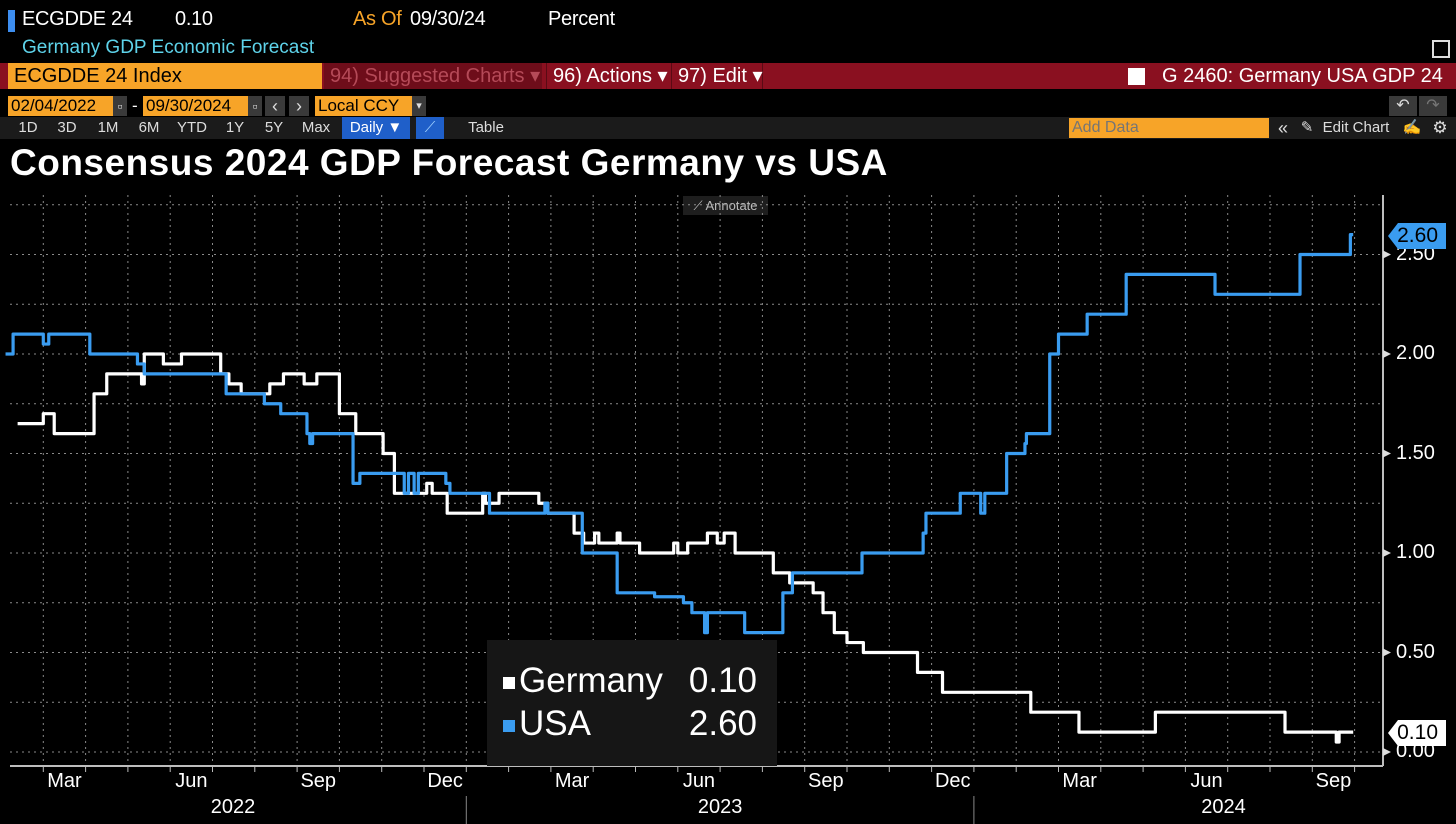  Describe the element at coordinates (11, 21) in the screenshot. I see `security-marker` at that location.